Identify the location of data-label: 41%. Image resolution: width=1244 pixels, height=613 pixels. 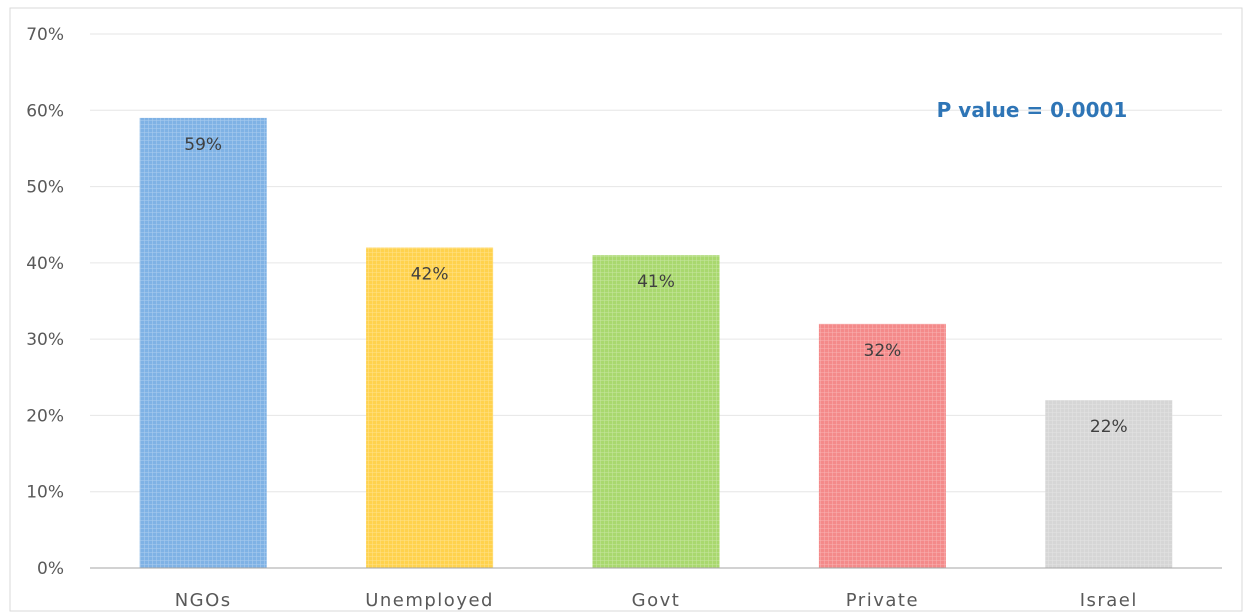
(656, 282).